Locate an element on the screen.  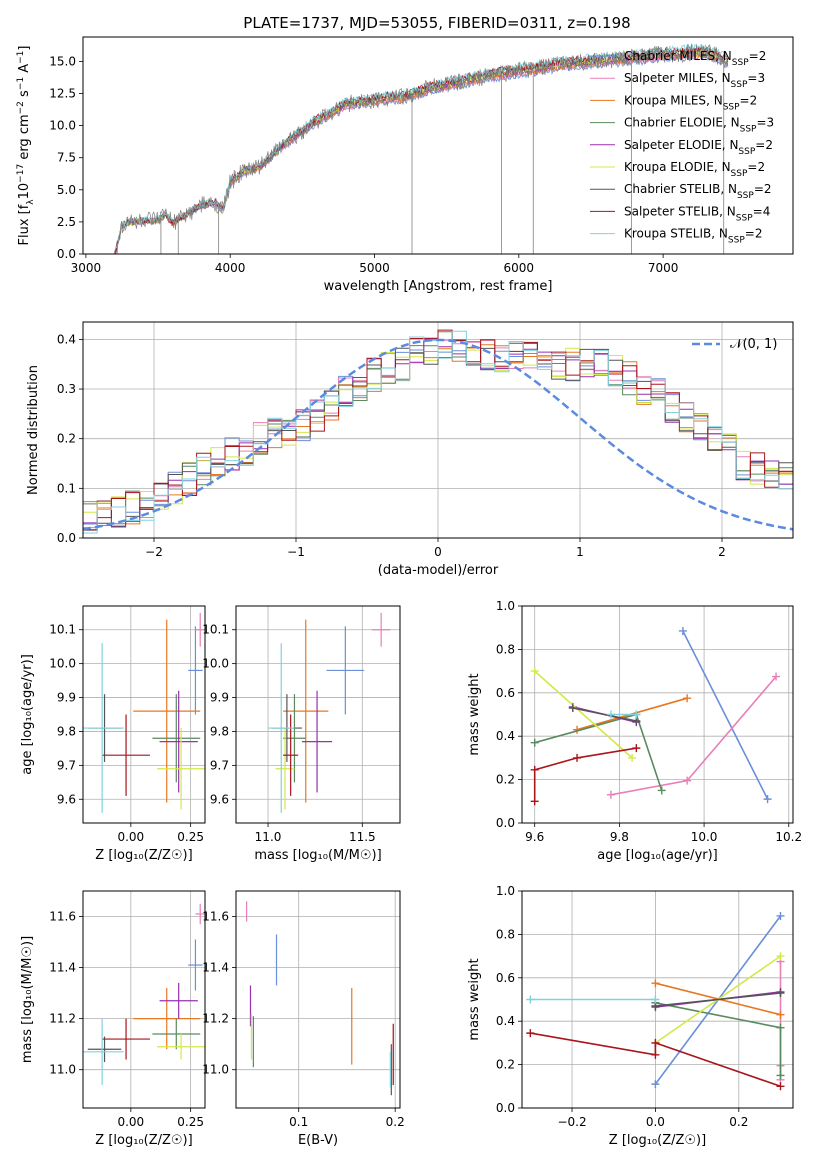
x-tick-label: 0 is located at coordinates (438, 552).